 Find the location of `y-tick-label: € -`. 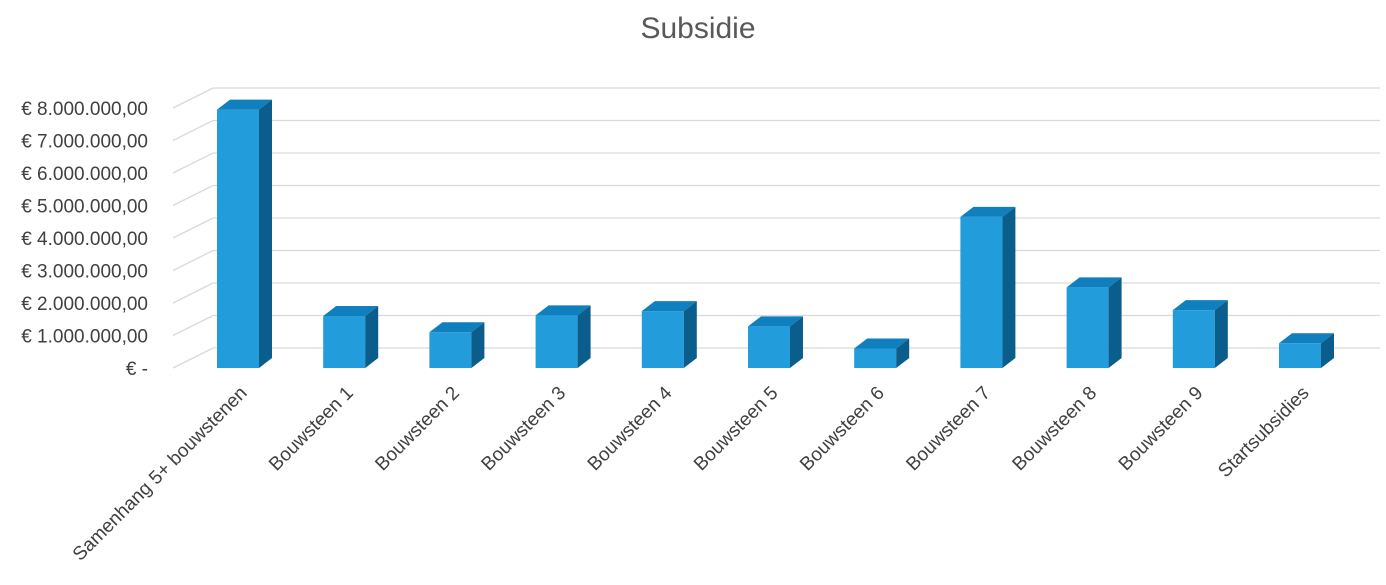

y-tick-label: € - is located at coordinates (137, 369).